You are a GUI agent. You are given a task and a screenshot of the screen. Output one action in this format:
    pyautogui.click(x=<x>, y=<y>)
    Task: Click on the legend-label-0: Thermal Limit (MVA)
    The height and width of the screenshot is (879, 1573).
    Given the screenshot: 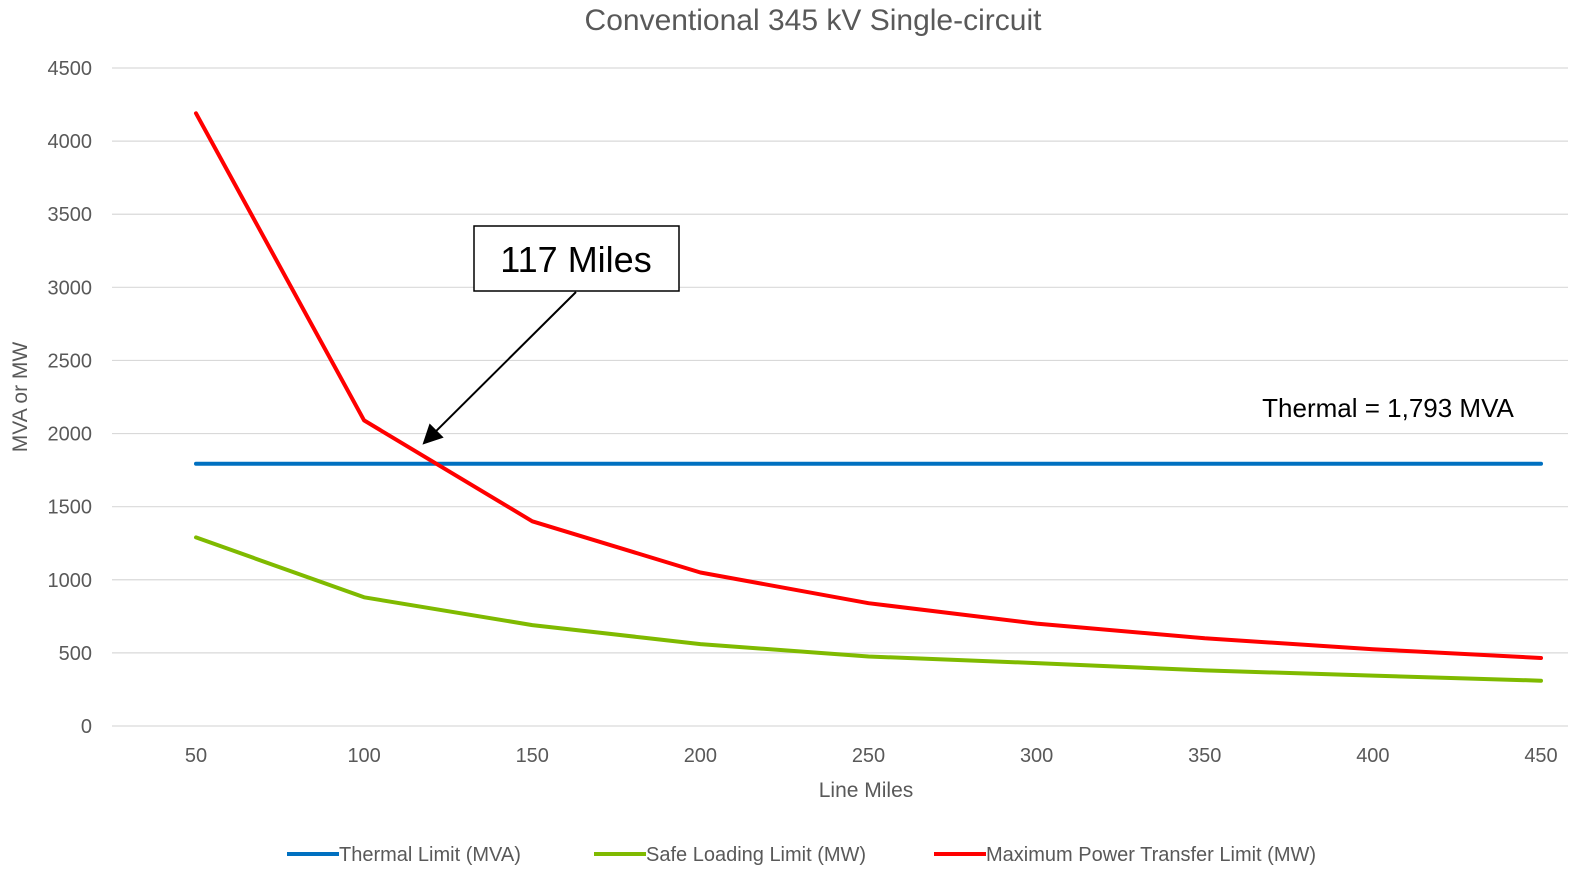 What is the action you would take?
    pyautogui.click(x=430, y=855)
    